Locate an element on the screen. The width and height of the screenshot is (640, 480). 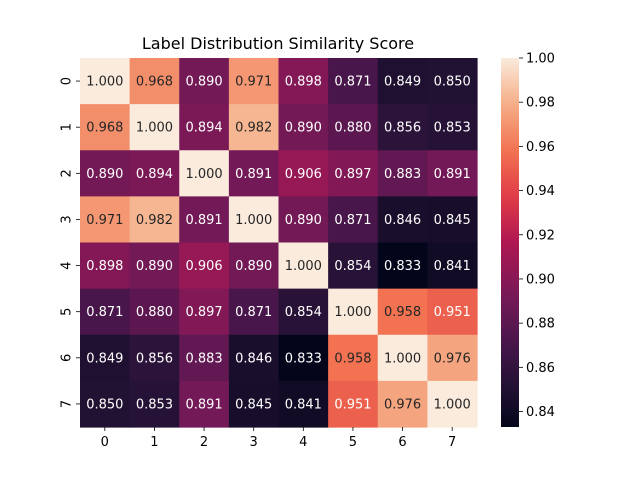
y-tick-label: 2 is located at coordinates (67, 173).